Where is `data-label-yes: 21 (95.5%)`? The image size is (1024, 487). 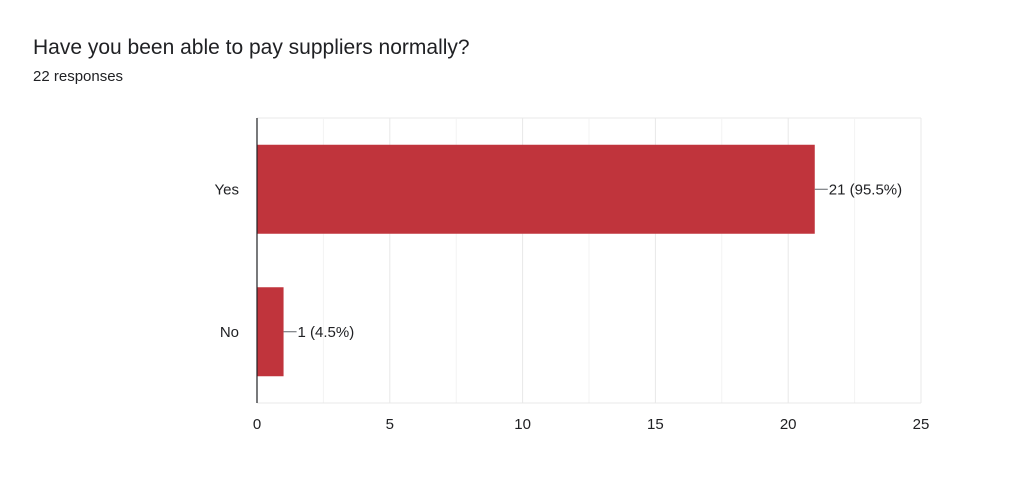
data-label-yes: 21 (95.5%) is located at coordinates (865, 189).